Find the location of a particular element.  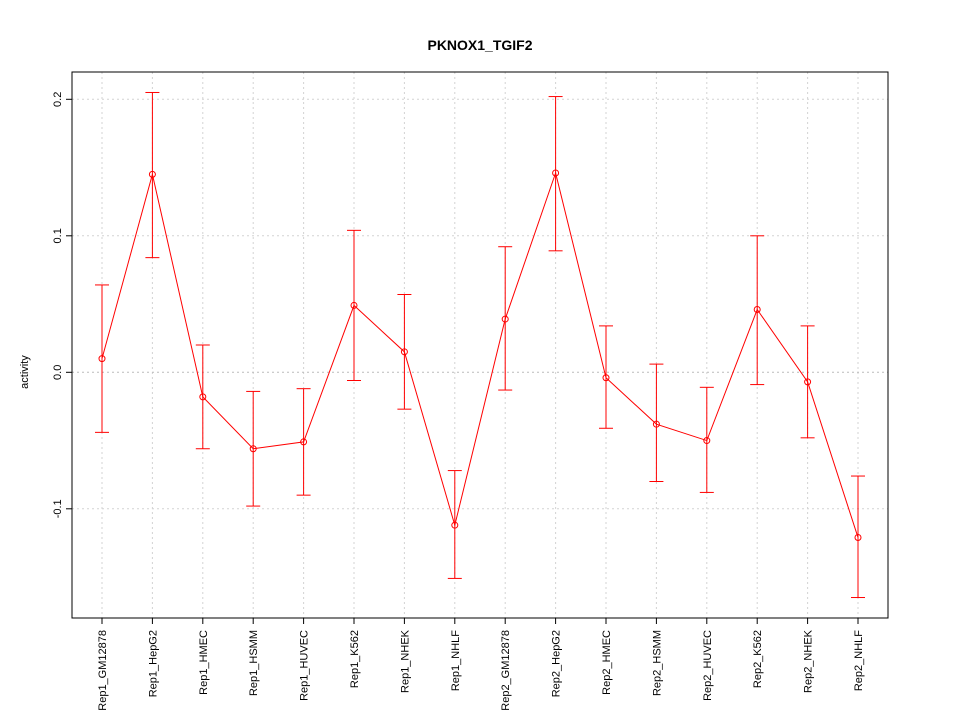

y-tick-label: 0.1 is located at coordinates (58, 235).